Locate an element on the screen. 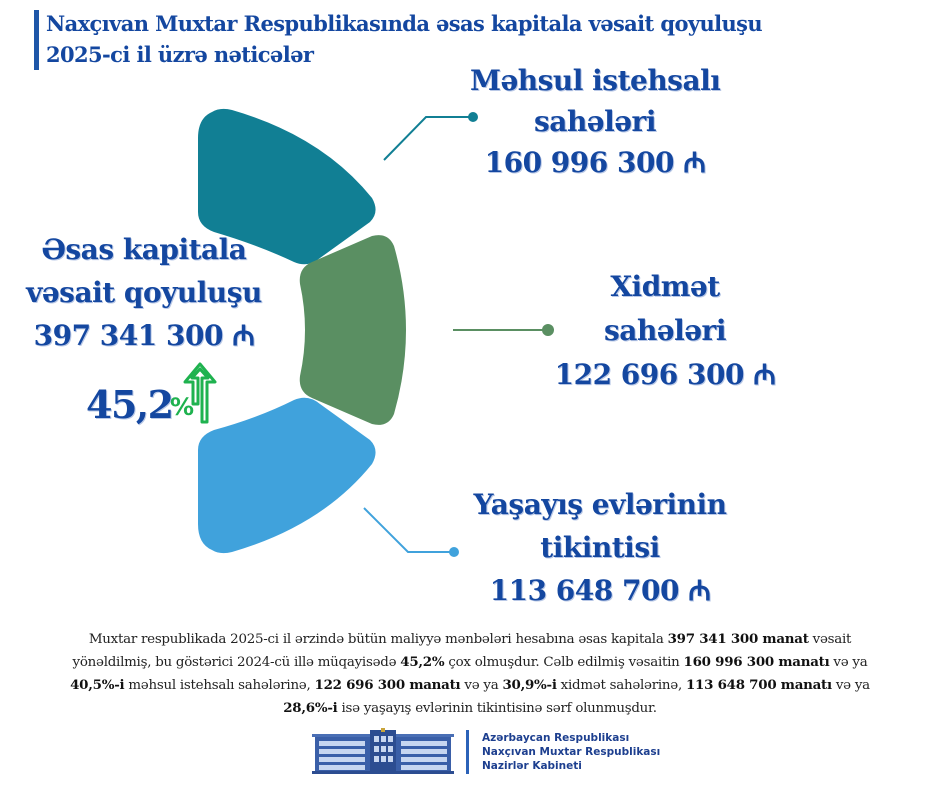 This screenshot has height=788, width=940. production-value: 160 996 300 ₼ is located at coordinates (595, 162).